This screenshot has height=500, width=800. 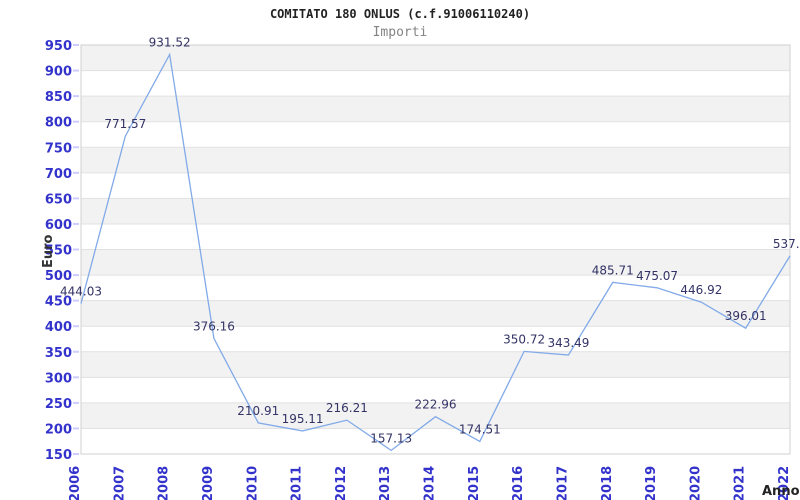 What do you see at coordinates (164, 483) in the screenshot?
I see `x-tick-label: 2008` at bounding box center [164, 483].